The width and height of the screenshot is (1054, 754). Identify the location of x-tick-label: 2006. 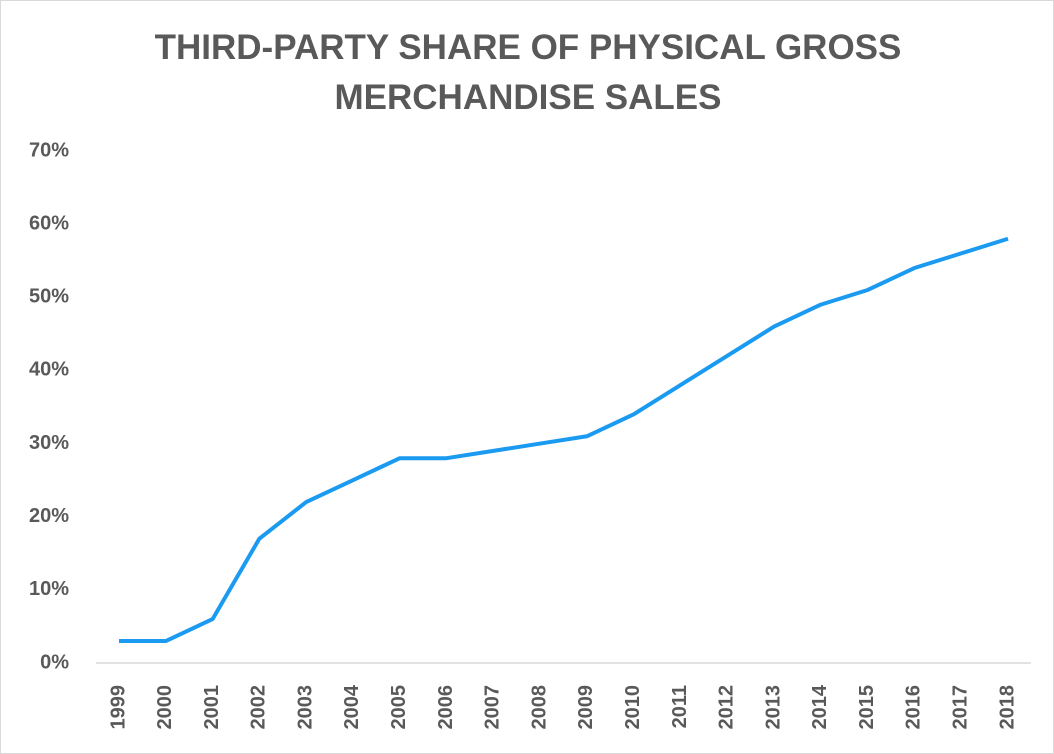
(446, 707).